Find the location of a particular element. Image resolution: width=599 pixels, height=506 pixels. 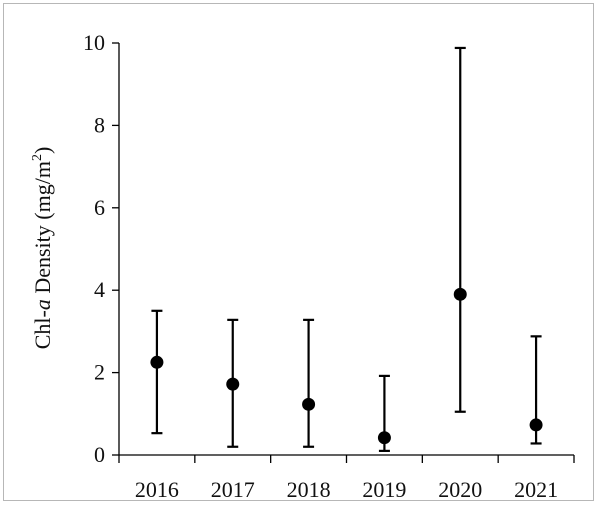

y-tick-label: 8 is located at coordinates (99, 124).